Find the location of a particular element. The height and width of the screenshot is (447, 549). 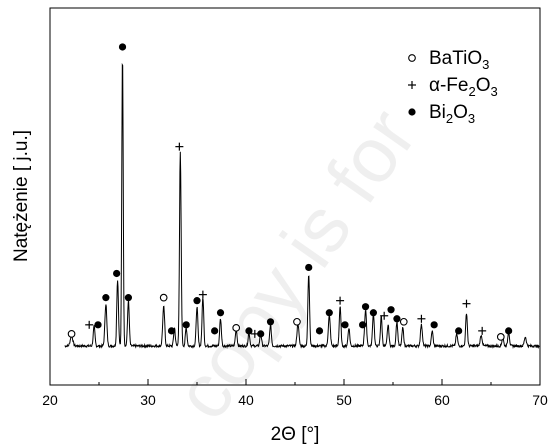

legend-label: BaTiO3 is located at coordinates (459, 60).